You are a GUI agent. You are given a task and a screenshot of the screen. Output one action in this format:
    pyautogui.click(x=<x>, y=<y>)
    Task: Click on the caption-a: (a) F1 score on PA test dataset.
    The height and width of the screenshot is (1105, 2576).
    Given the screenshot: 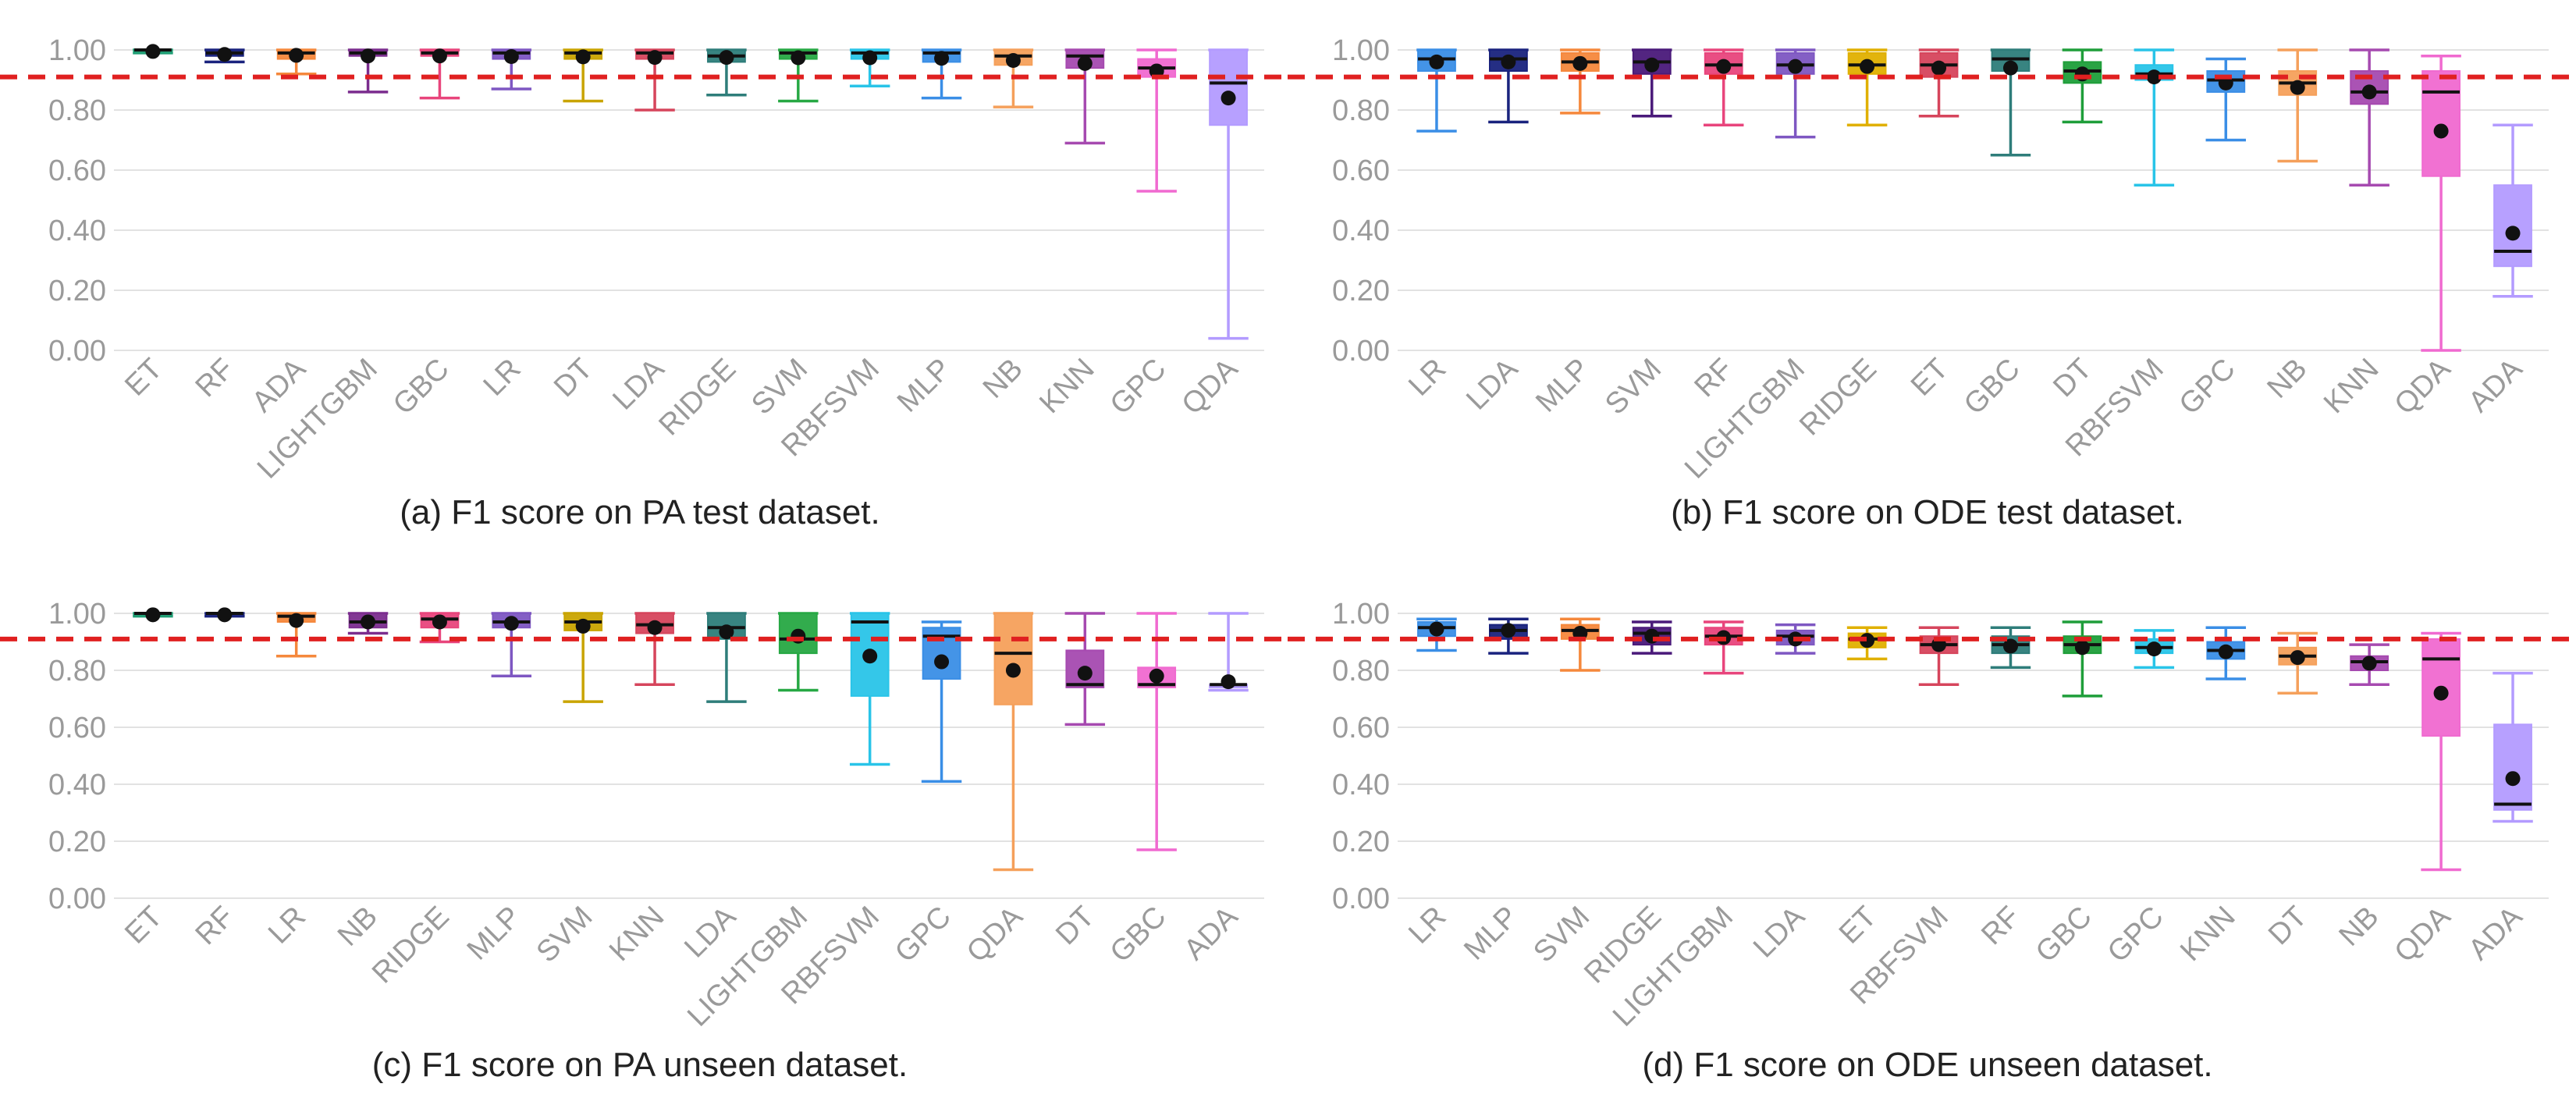 What is the action you would take?
    pyautogui.click(x=640, y=512)
    